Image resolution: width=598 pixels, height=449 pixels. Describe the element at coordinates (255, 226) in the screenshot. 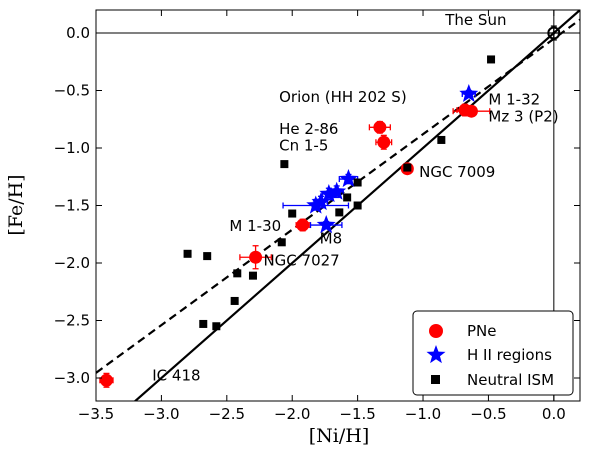

I see `annotation-7: M 1-30` at that location.